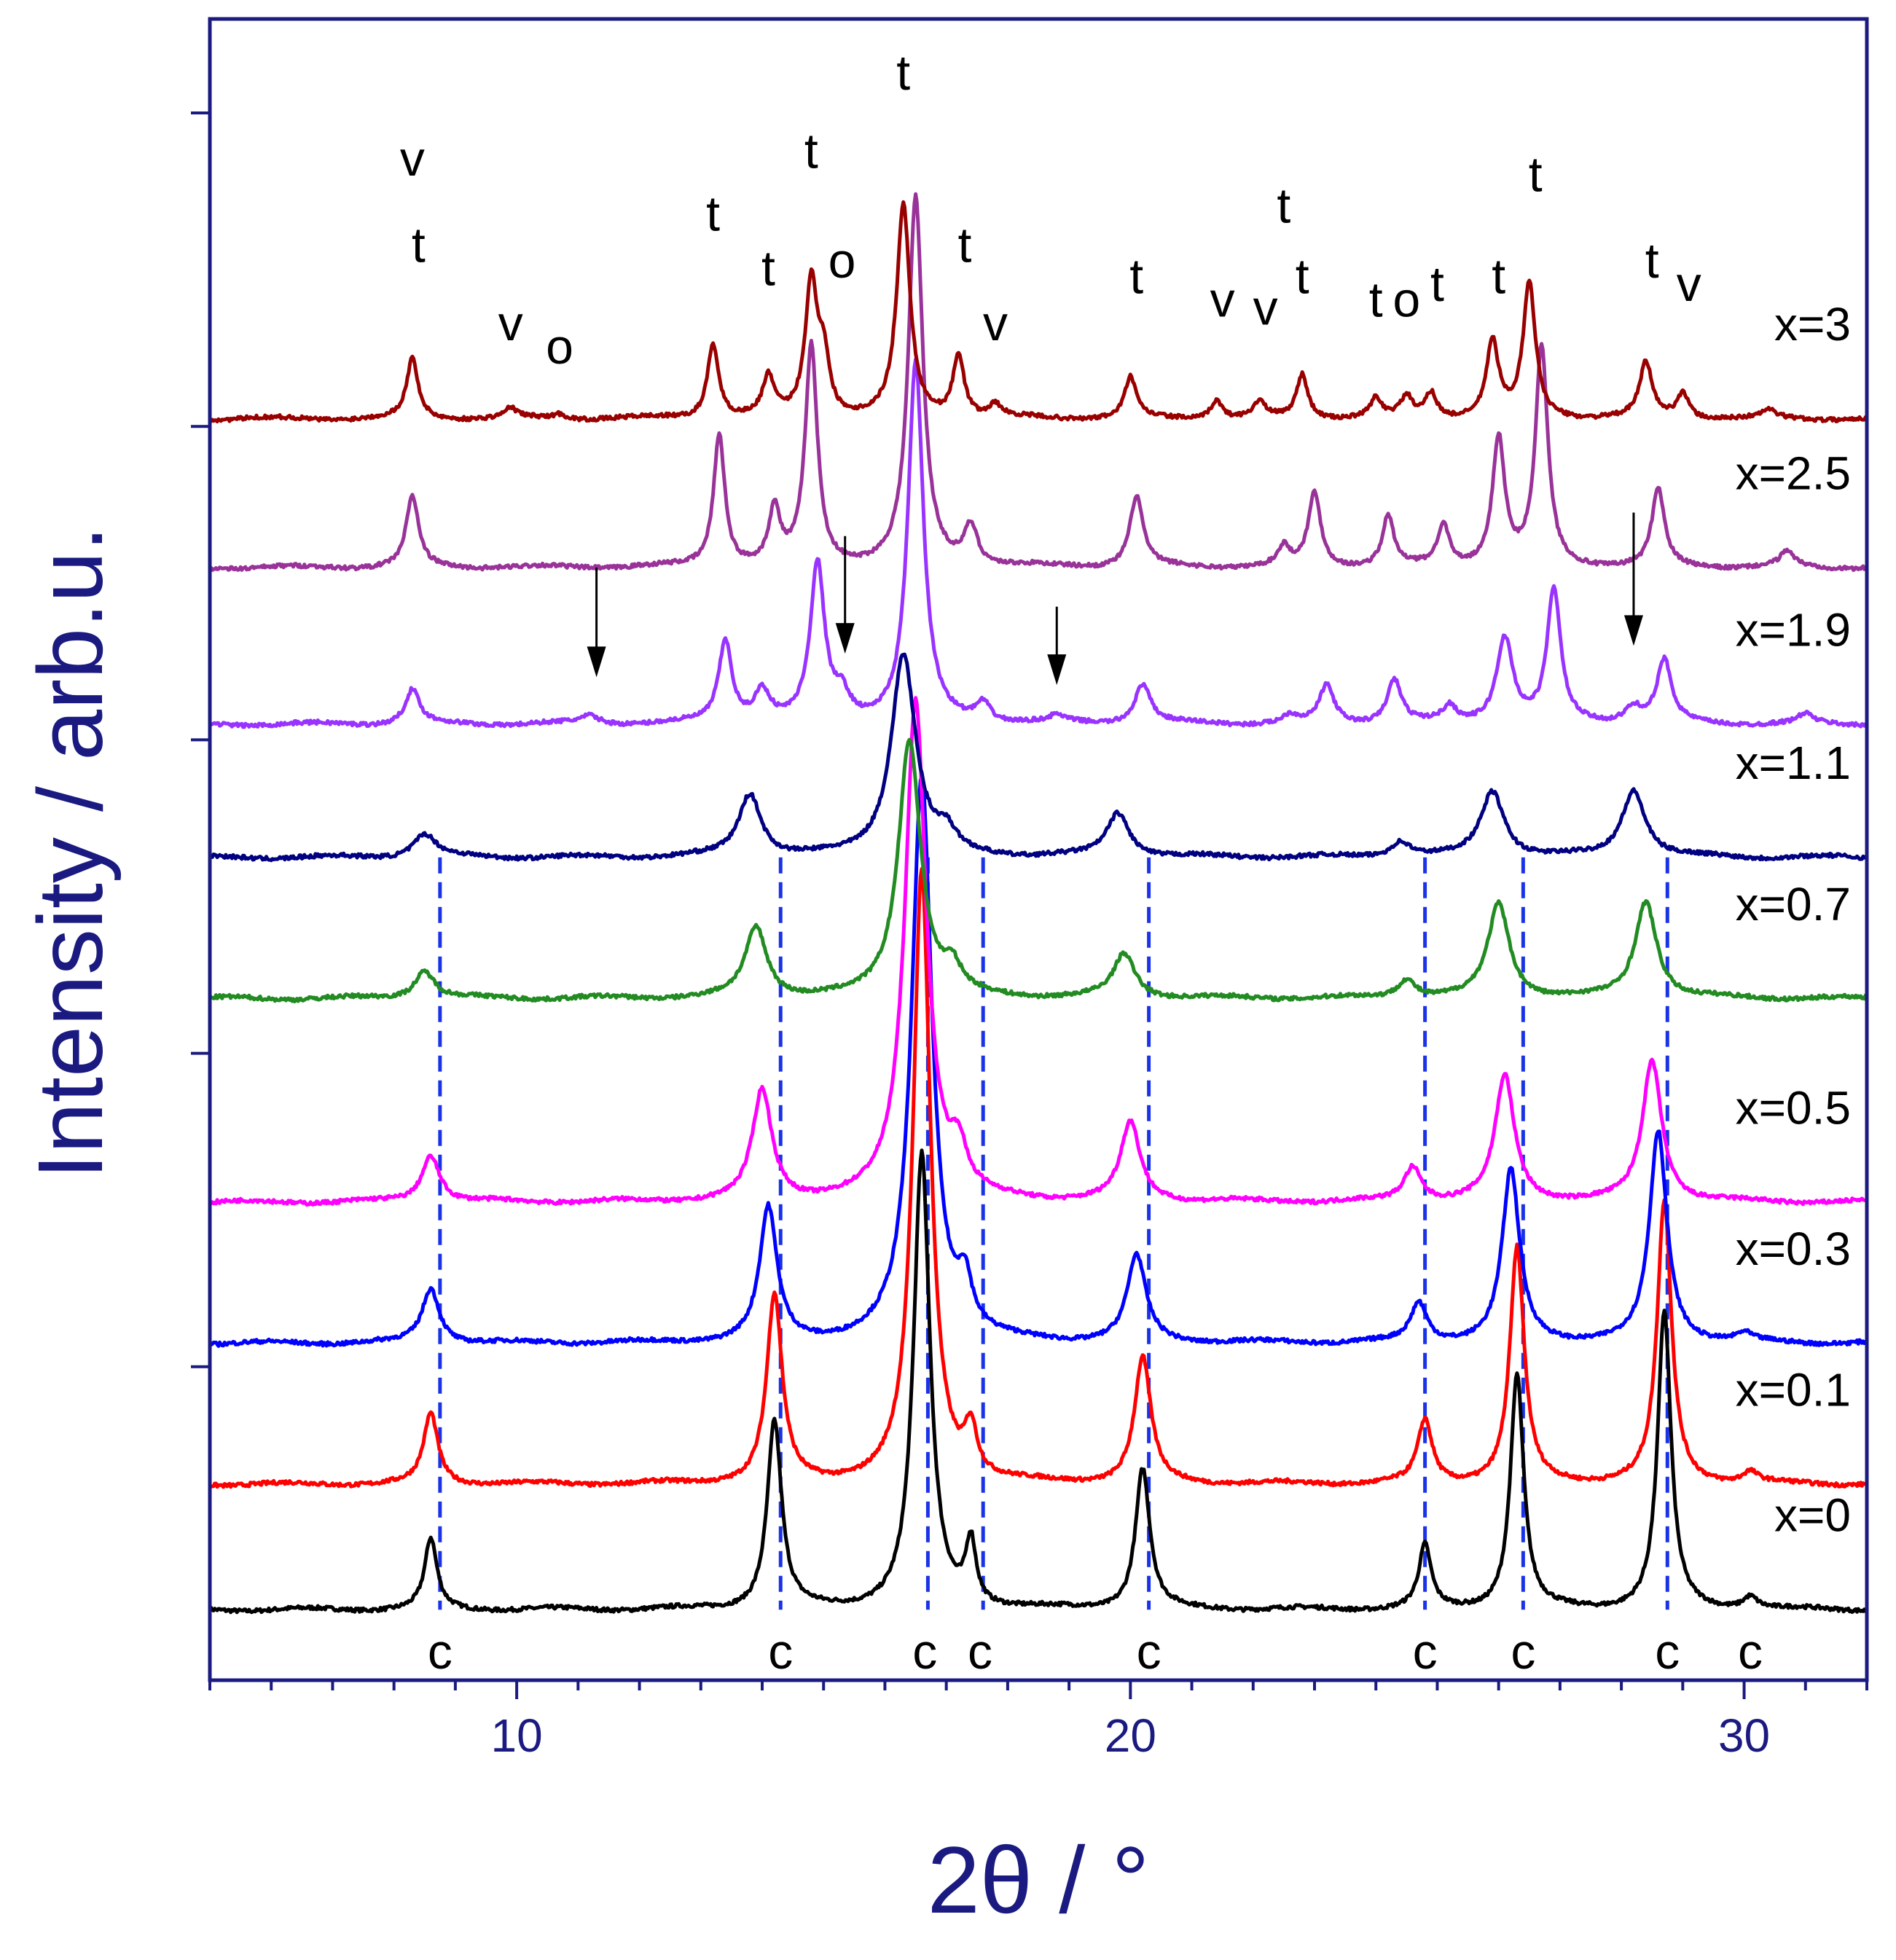 The image size is (1896, 1960). What do you see at coordinates (1744, 1735) in the screenshot?
I see `x-tick-label: 30` at bounding box center [1744, 1735].